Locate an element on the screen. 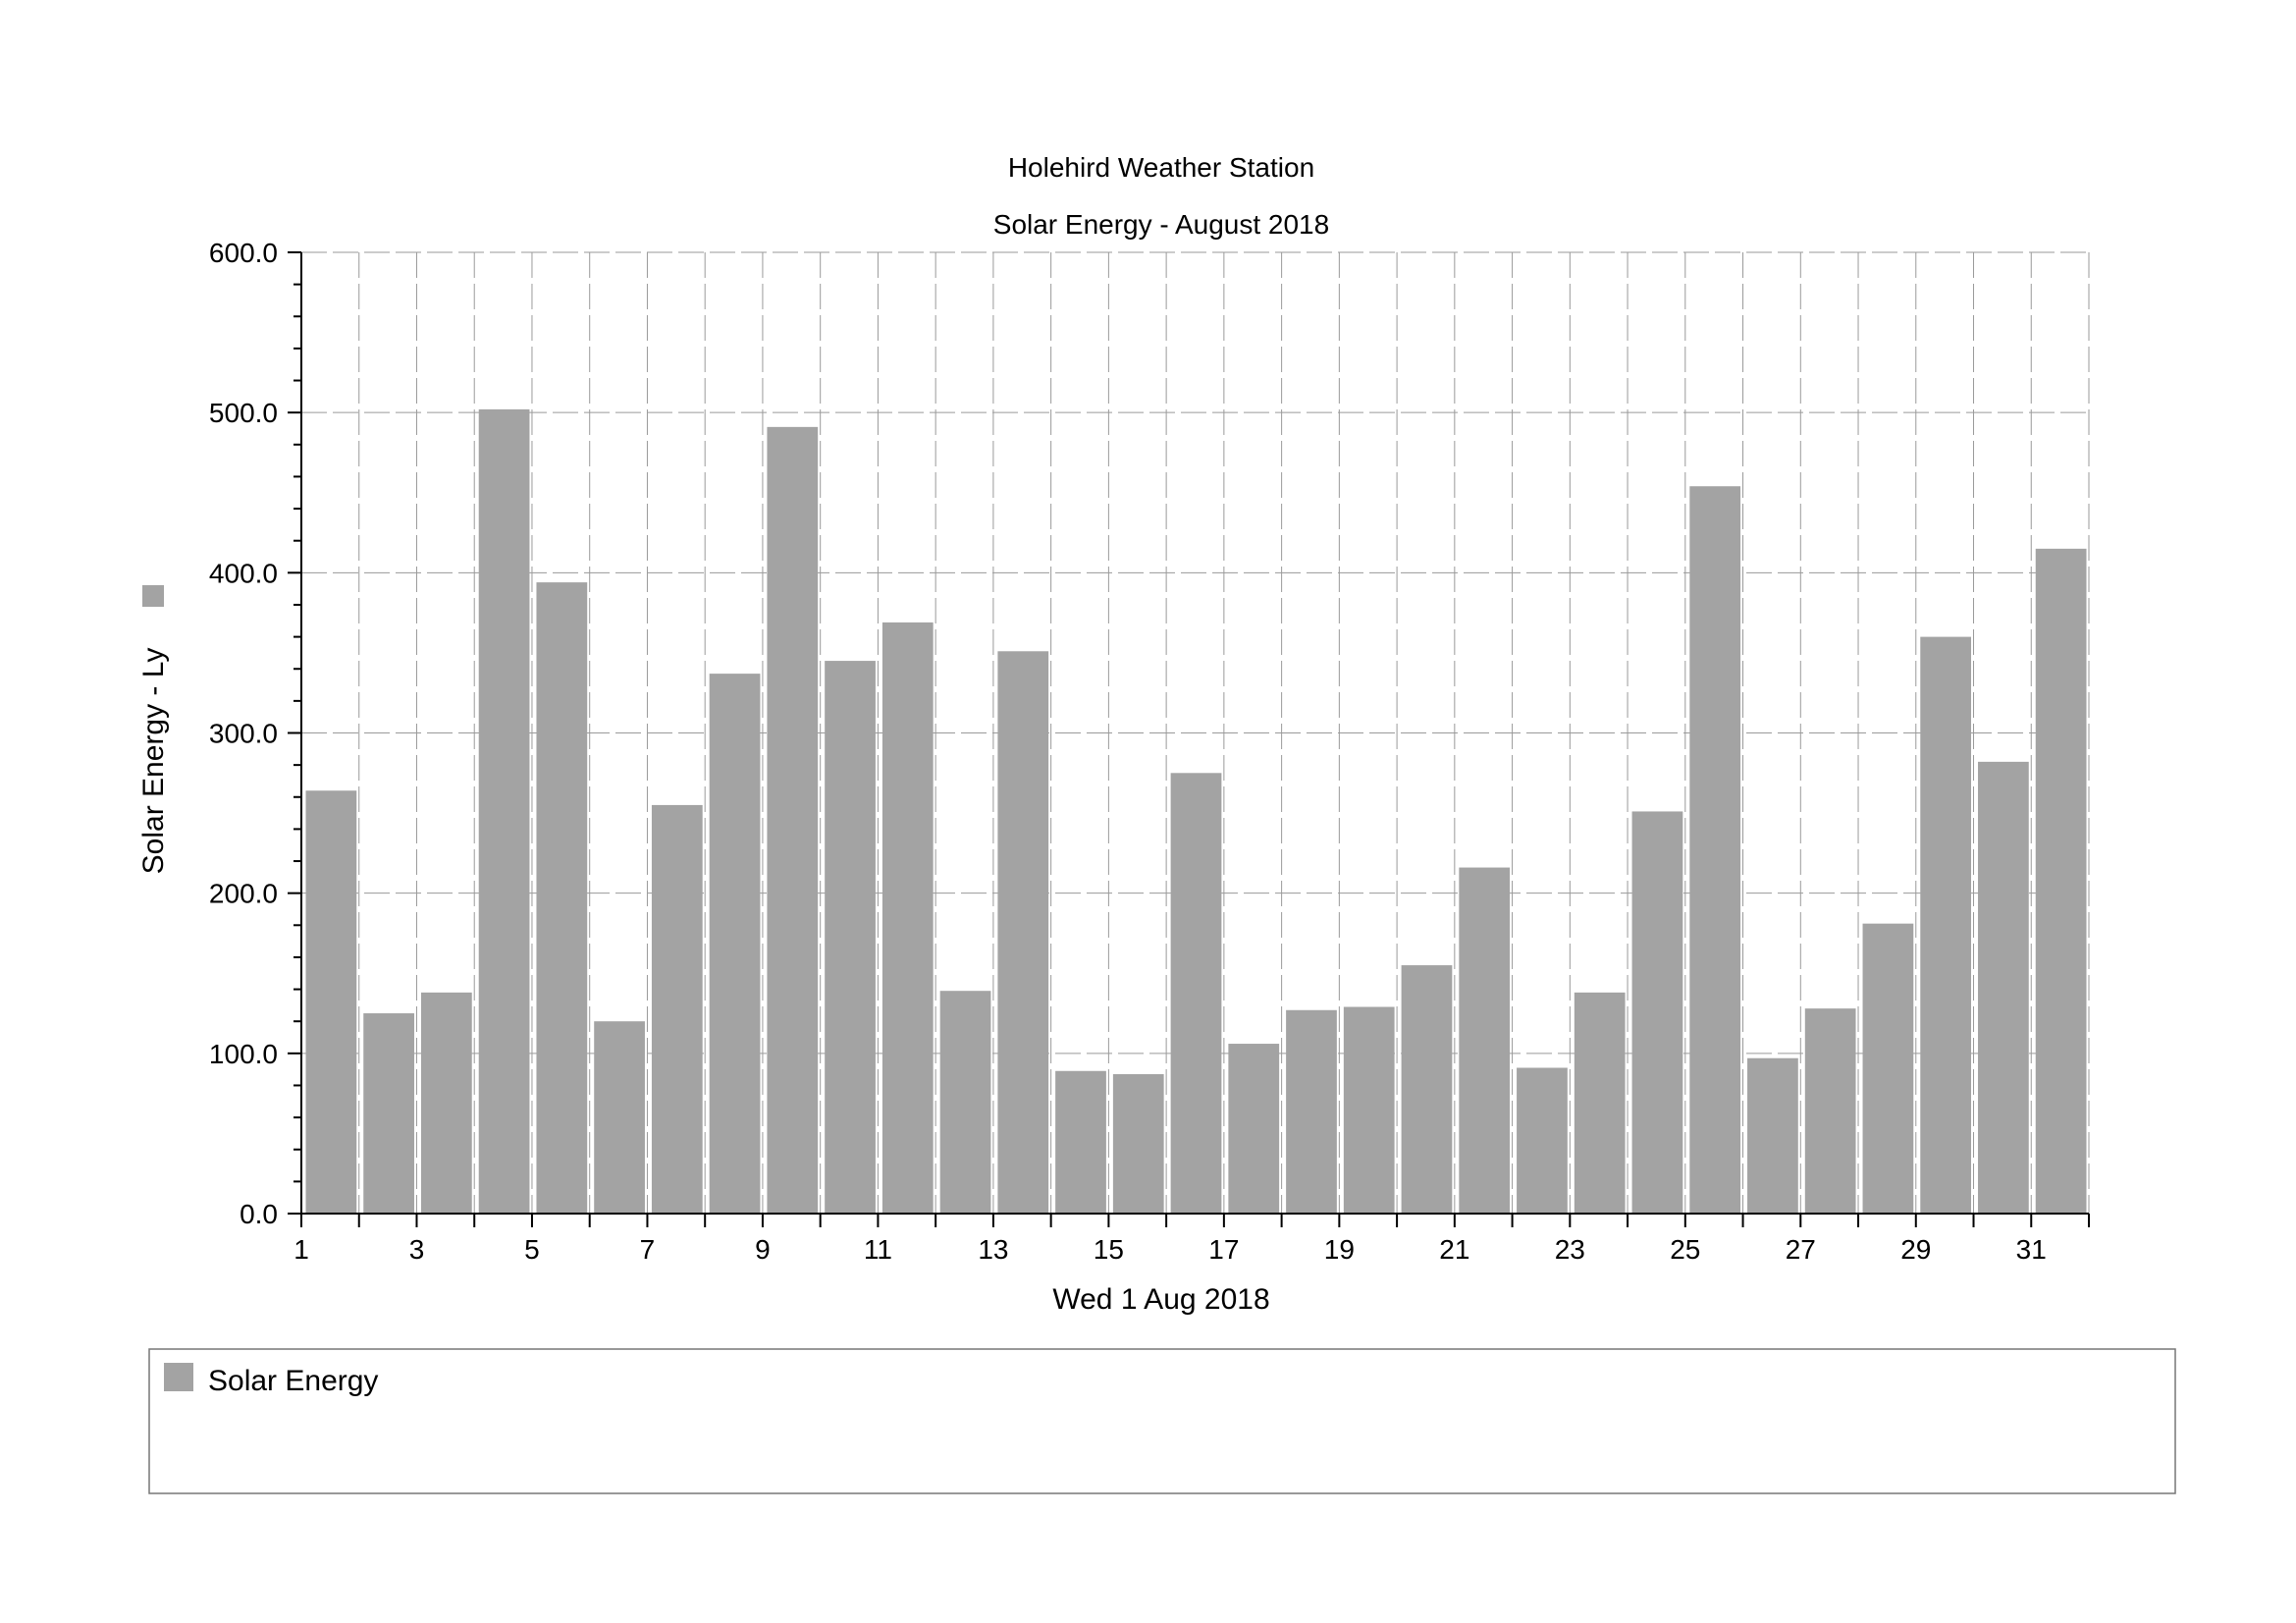 The height and width of the screenshot is (1623, 2296). x-tick-label: 9 is located at coordinates (763, 1249).